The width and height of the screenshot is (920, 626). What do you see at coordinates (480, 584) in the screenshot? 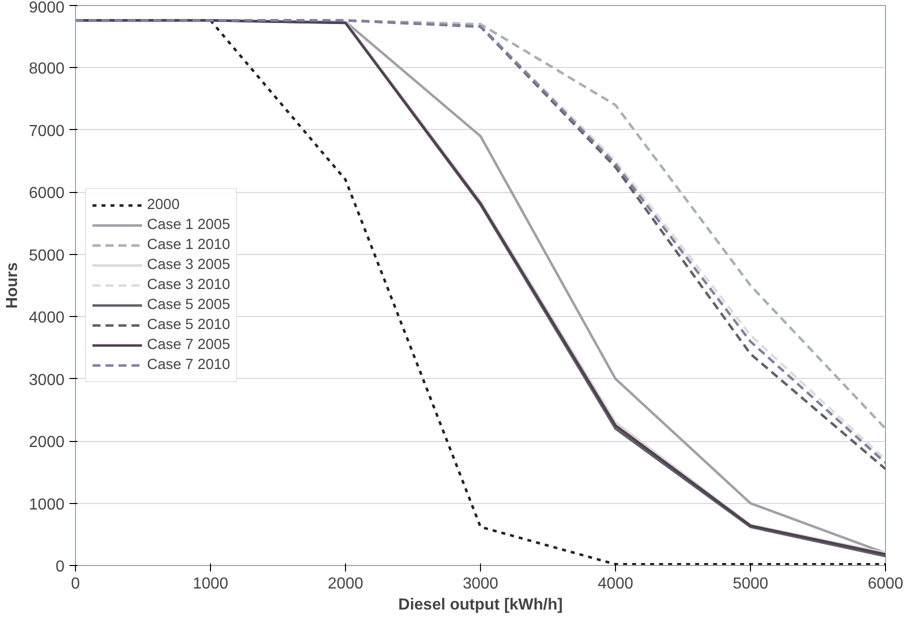
I see `x-tick-label: 3000` at bounding box center [480, 584].